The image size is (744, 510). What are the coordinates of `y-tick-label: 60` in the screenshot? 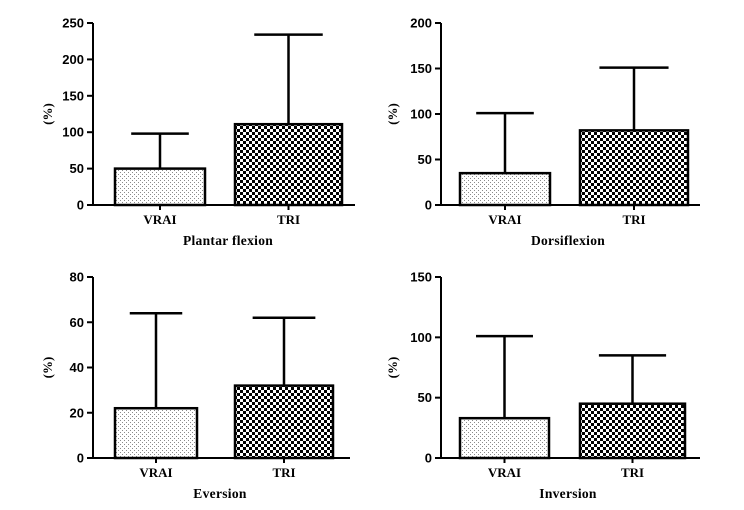 It's located at (77, 322).